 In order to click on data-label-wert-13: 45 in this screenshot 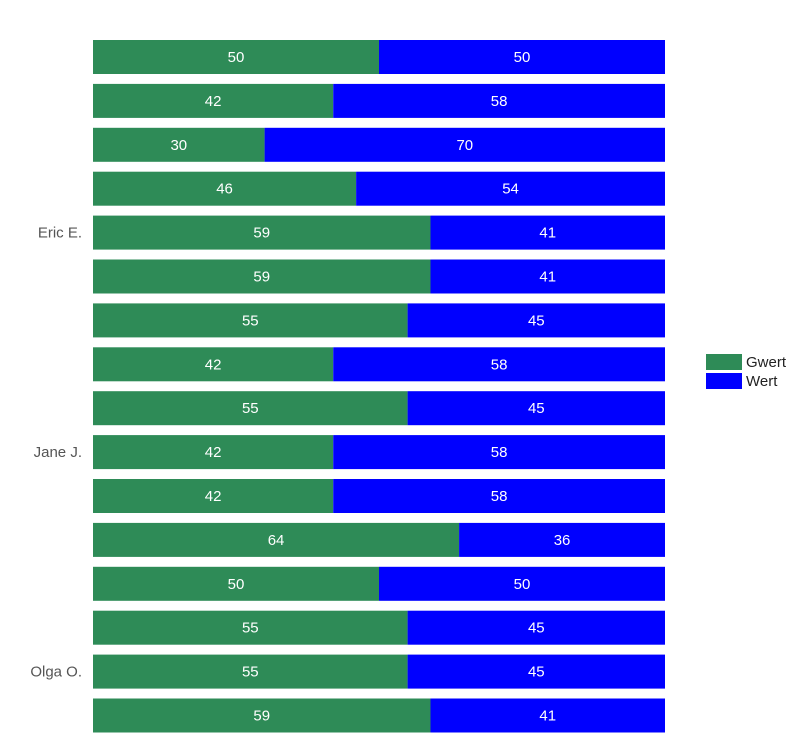, I will do `click(536, 628)`.